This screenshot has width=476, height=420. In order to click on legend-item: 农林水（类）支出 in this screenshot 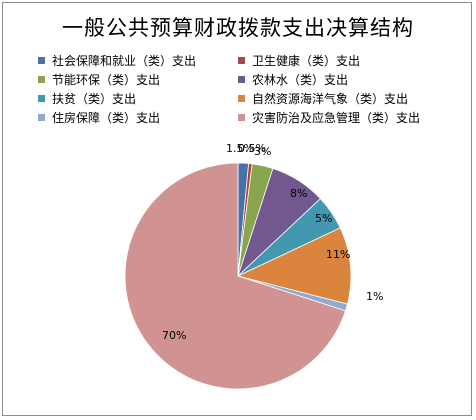, I will do `click(343, 79)`.